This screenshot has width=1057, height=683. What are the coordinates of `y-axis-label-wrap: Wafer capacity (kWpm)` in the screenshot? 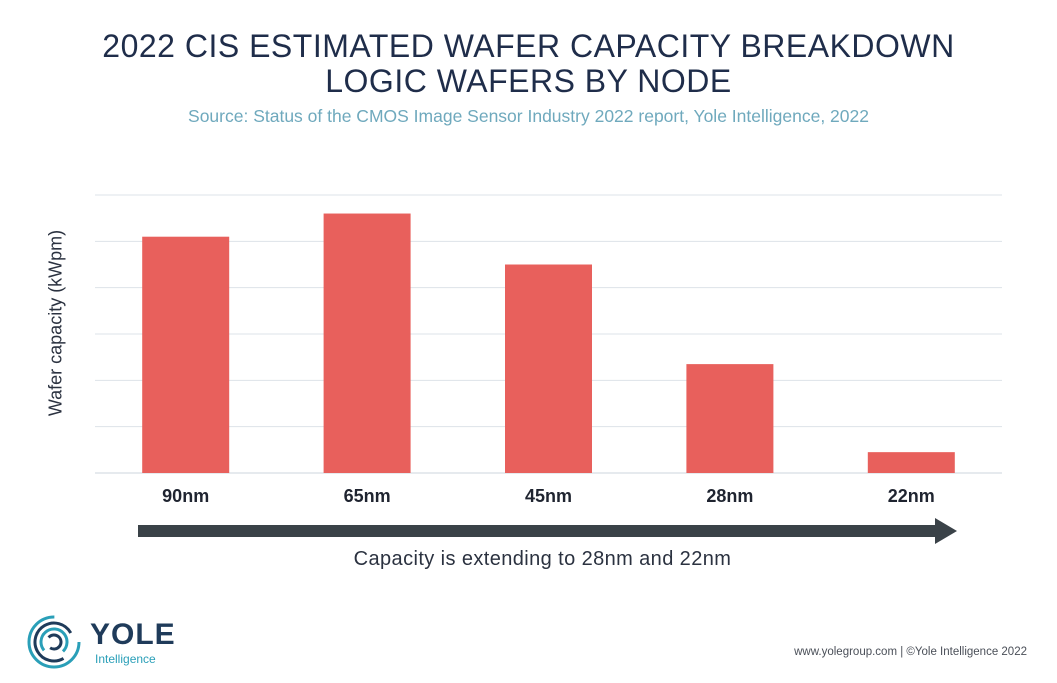 It's located at (56, 322).